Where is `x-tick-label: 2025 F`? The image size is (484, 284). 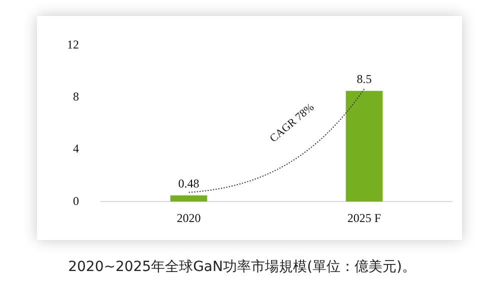 x-tick-label: 2025 F is located at coordinates (364, 217).